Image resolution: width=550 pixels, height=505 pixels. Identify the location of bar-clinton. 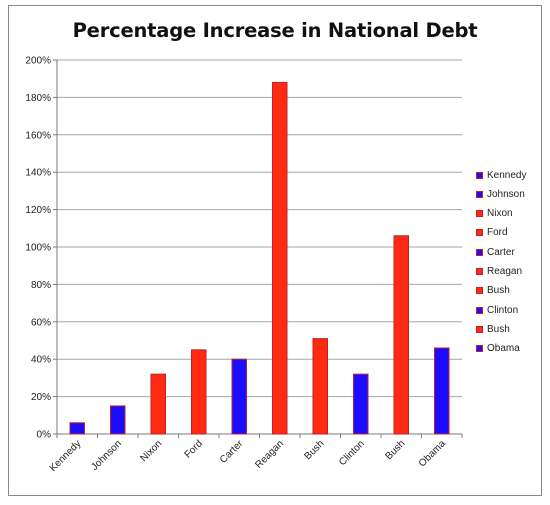
(361, 404).